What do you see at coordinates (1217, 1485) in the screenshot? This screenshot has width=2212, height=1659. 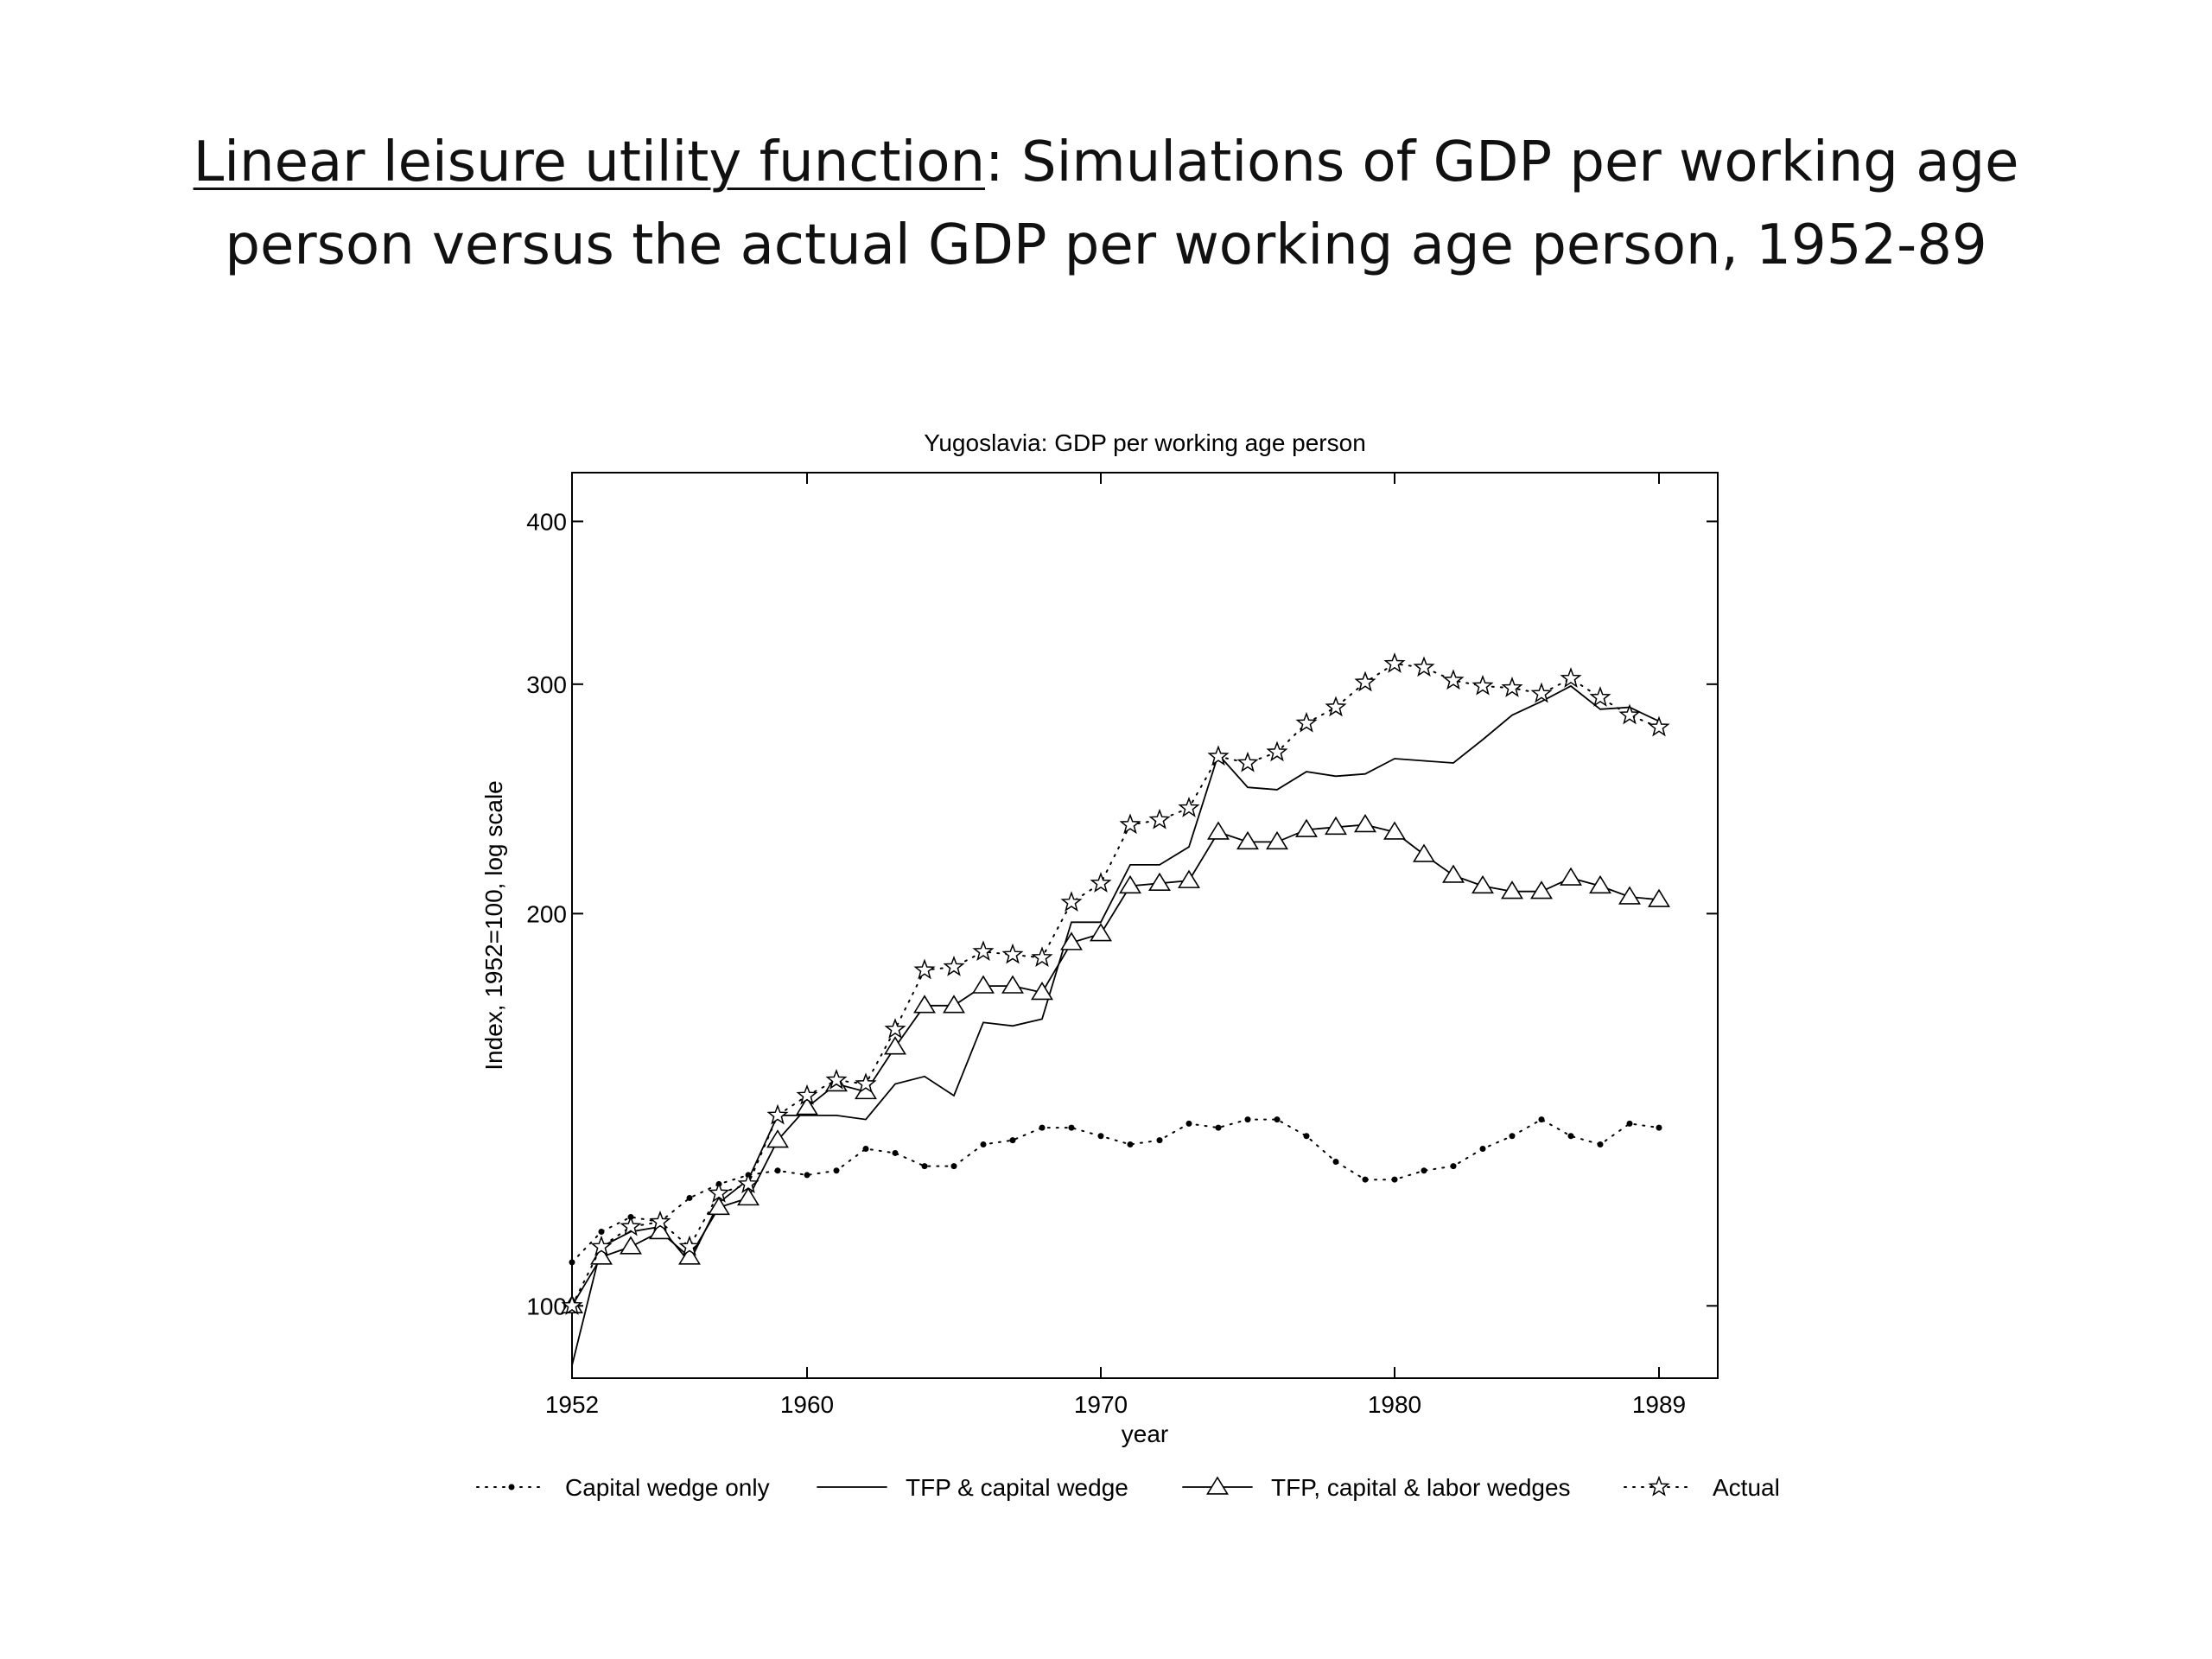 I see `legend-item-tfp-capital-labor-wedges-point` at bounding box center [1217, 1485].